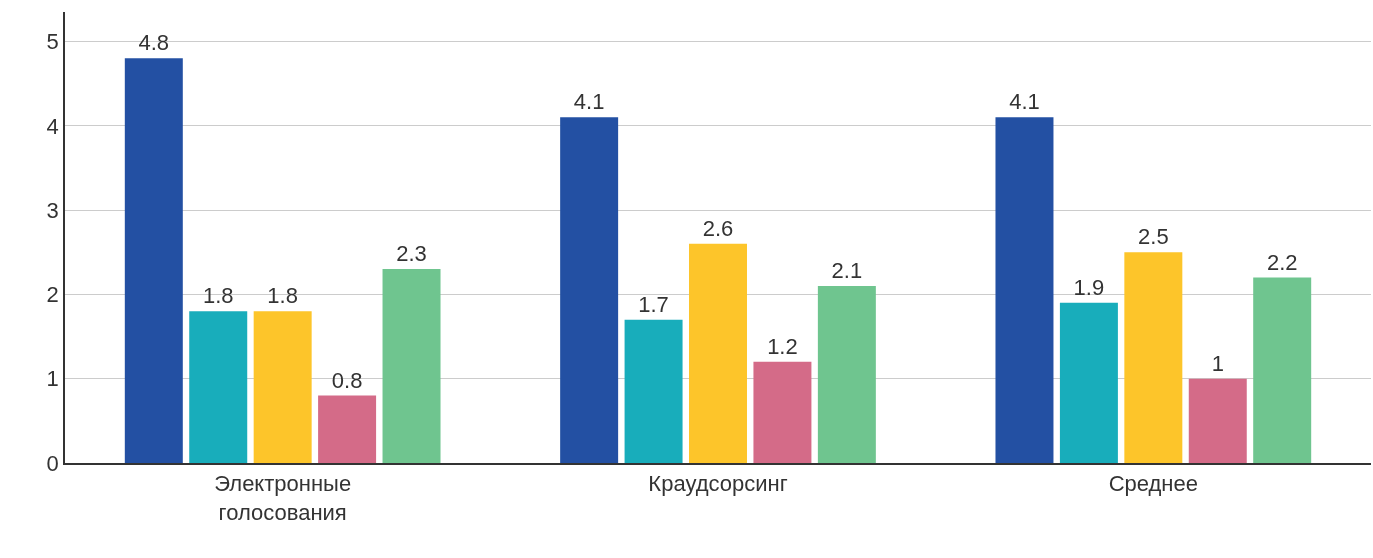 This screenshot has width=1373, height=558. I want to click on x-tick-label: Среднее, so click(1153, 484).